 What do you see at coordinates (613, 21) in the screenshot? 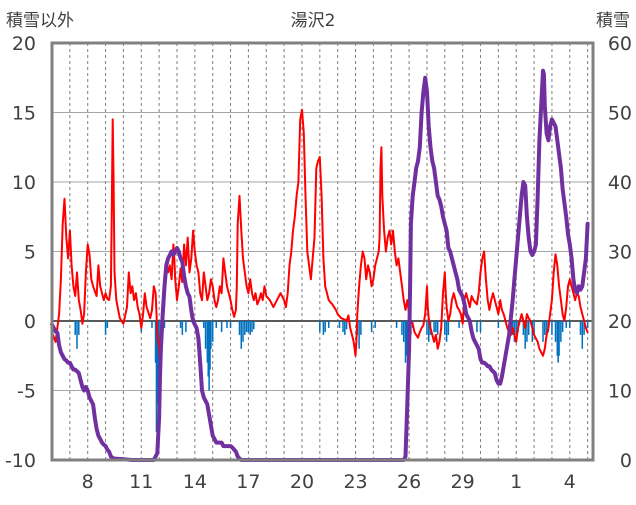
I see `right-axis-label: 積雪` at bounding box center [613, 21].